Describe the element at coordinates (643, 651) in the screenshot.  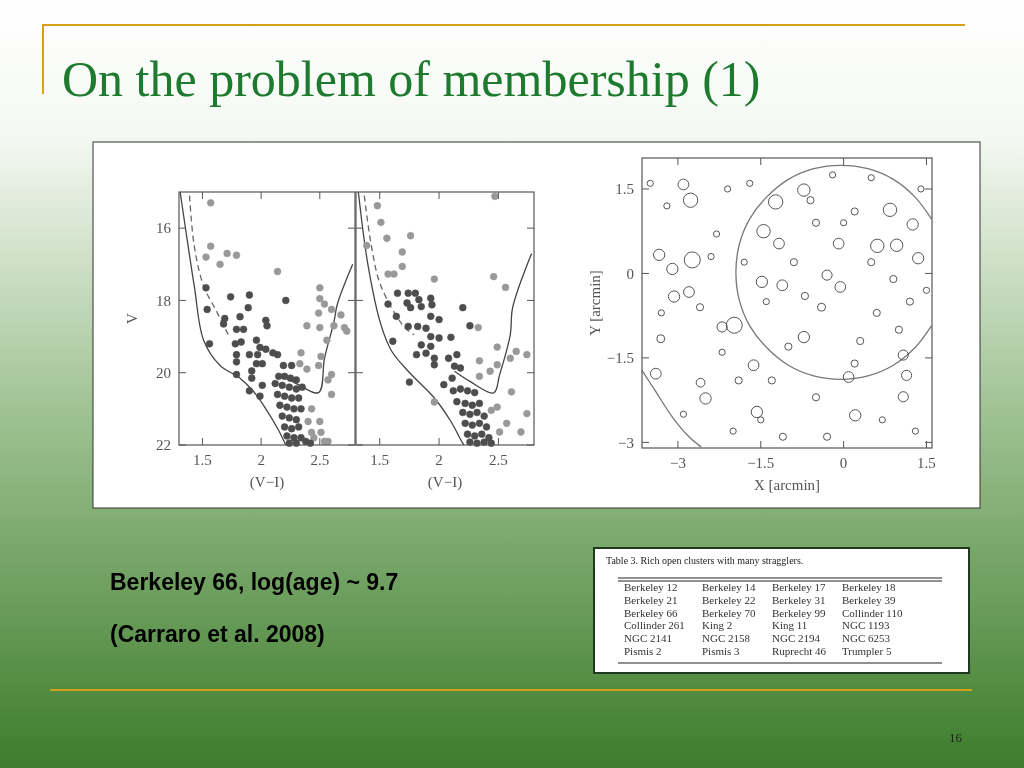
I see `text: Pismis 2` at that location.